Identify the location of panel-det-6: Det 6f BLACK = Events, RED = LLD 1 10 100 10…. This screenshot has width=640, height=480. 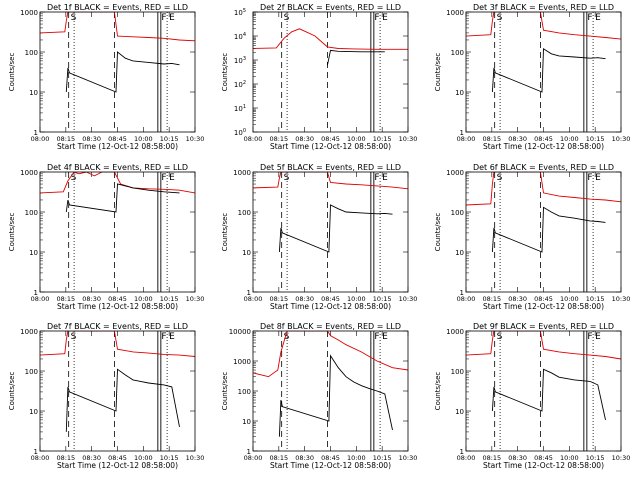
(532, 237).